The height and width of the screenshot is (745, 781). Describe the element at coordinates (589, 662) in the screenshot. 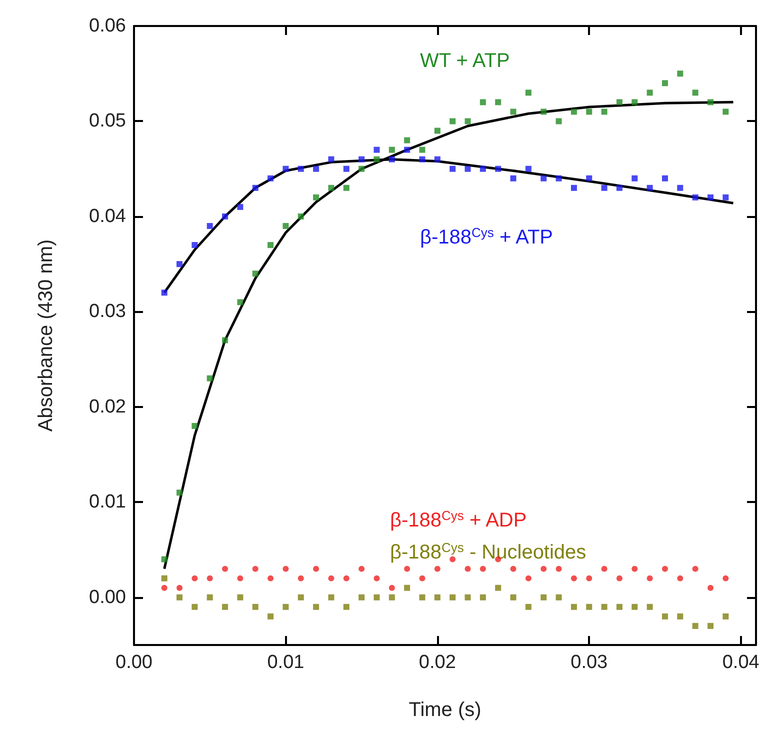

I see `x-tick-label: 0.03` at that location.